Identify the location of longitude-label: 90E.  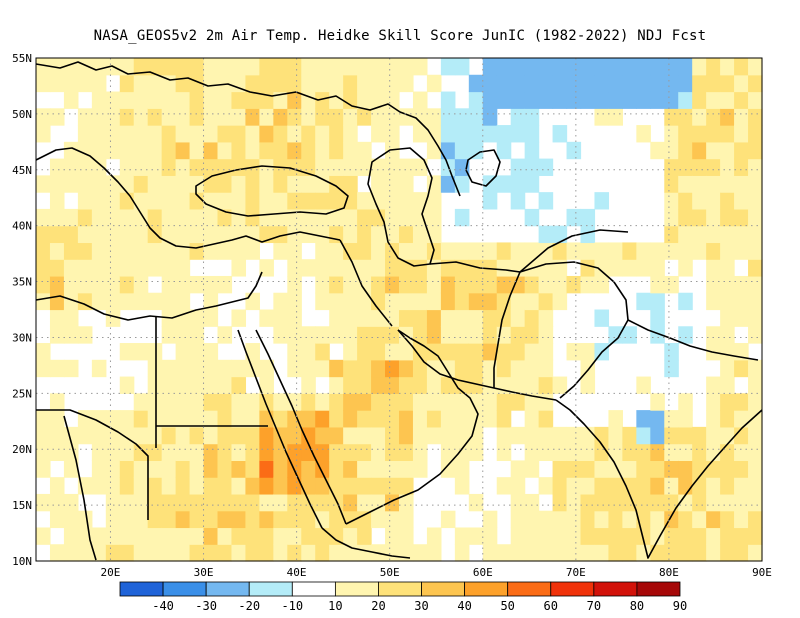
(762, 572).